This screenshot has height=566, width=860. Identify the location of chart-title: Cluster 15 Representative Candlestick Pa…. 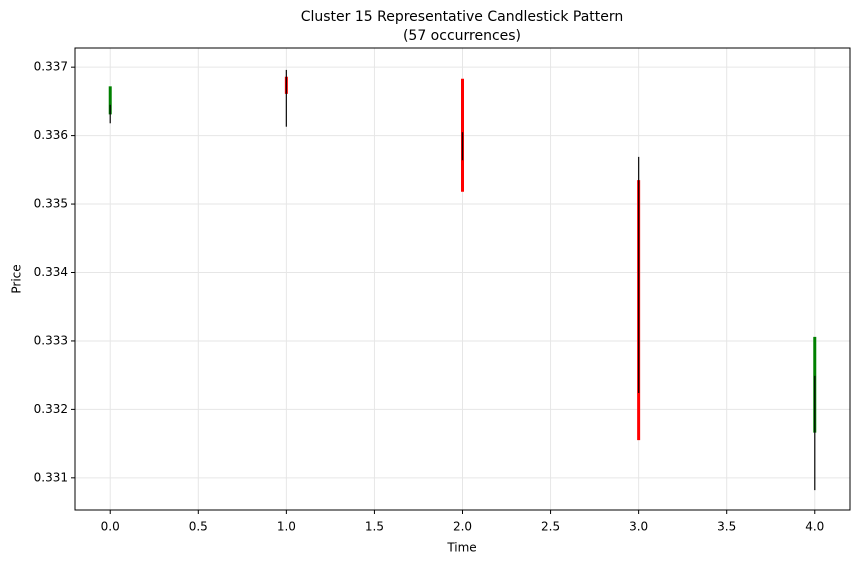
(462, 17).